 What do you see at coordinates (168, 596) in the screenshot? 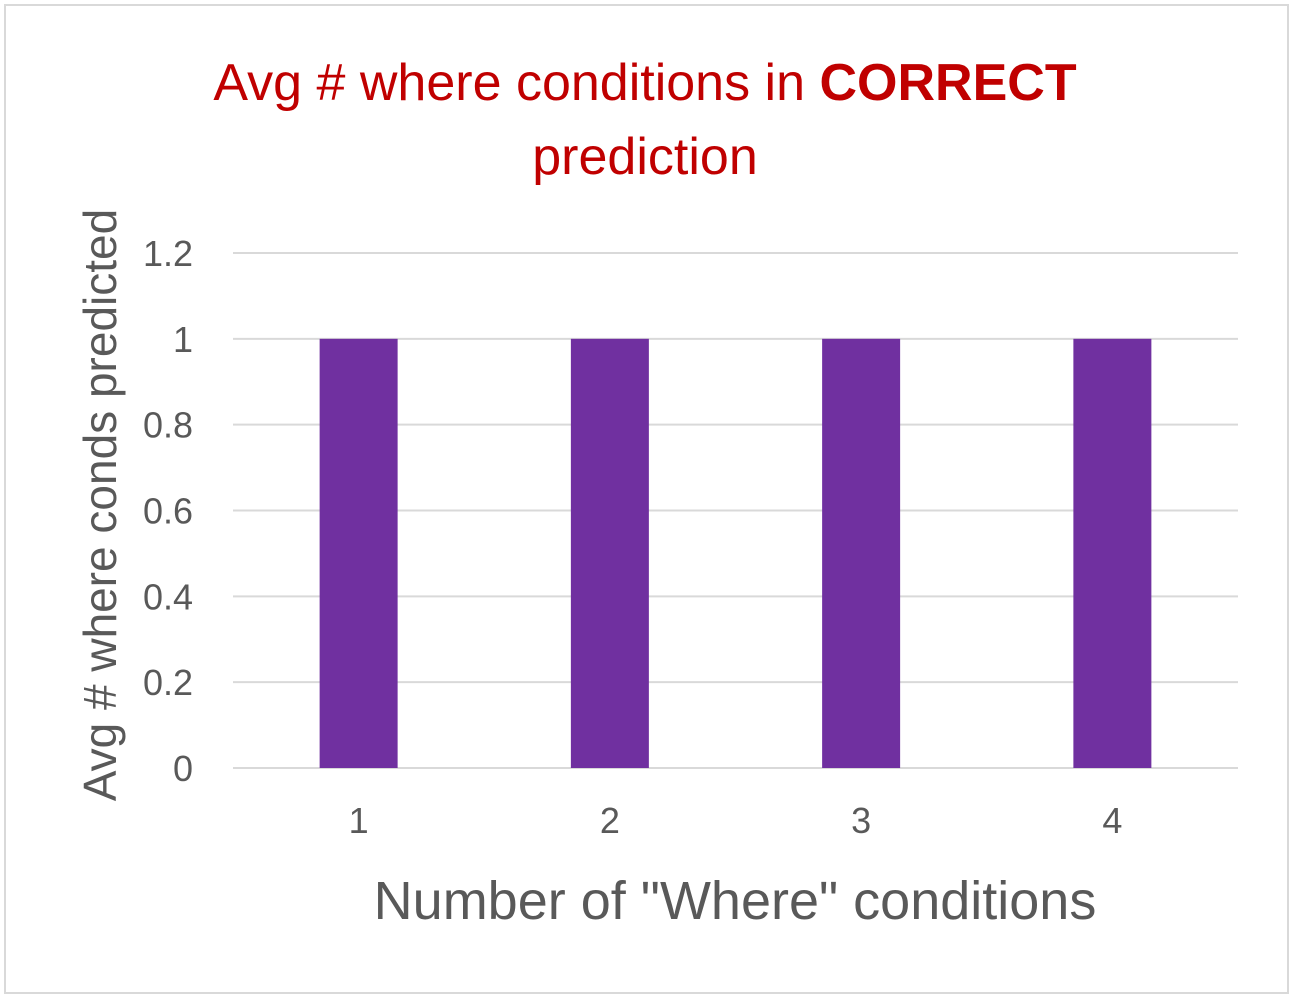
I see `y-tick-label: 0.4` at bounding box center [168, 596].